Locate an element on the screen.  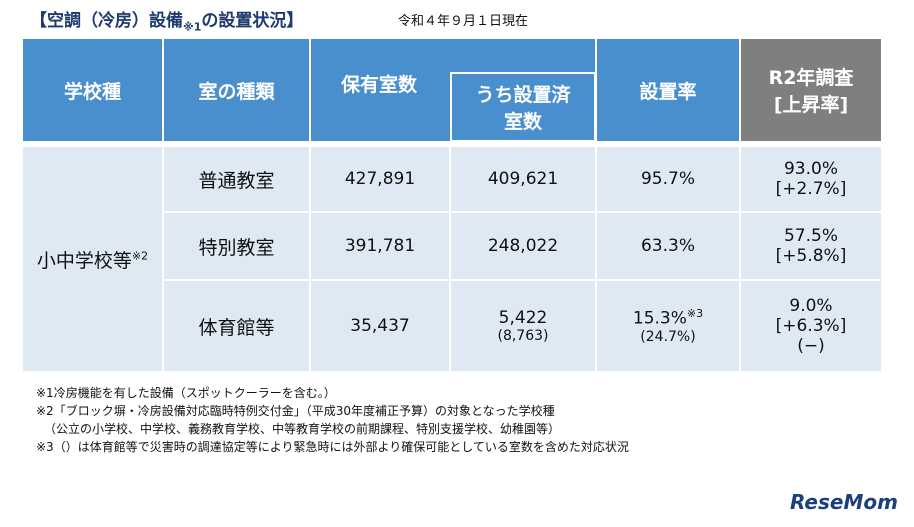
table-cell: 特別教室 is located at coordinates (236, 246).